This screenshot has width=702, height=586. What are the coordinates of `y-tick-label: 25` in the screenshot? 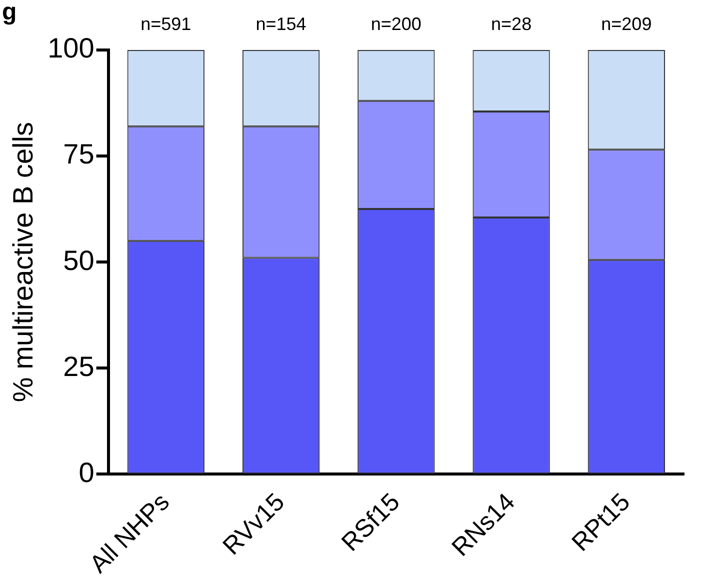 It's located at (78, 366).